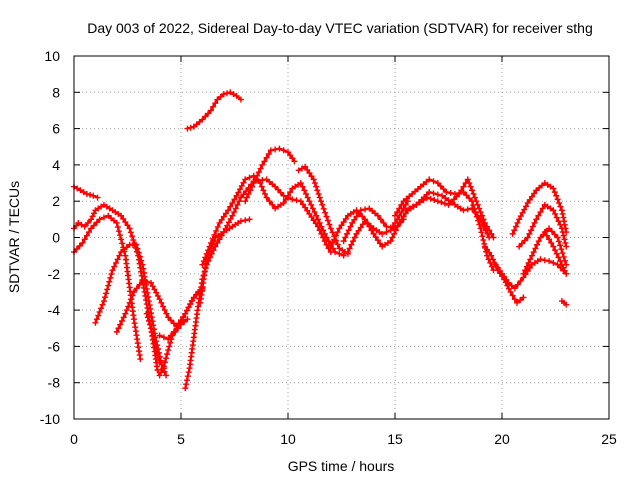 Image resolution: width=640 pixels, height=480 pixels. I want to click on series-line, so click(270, 175).